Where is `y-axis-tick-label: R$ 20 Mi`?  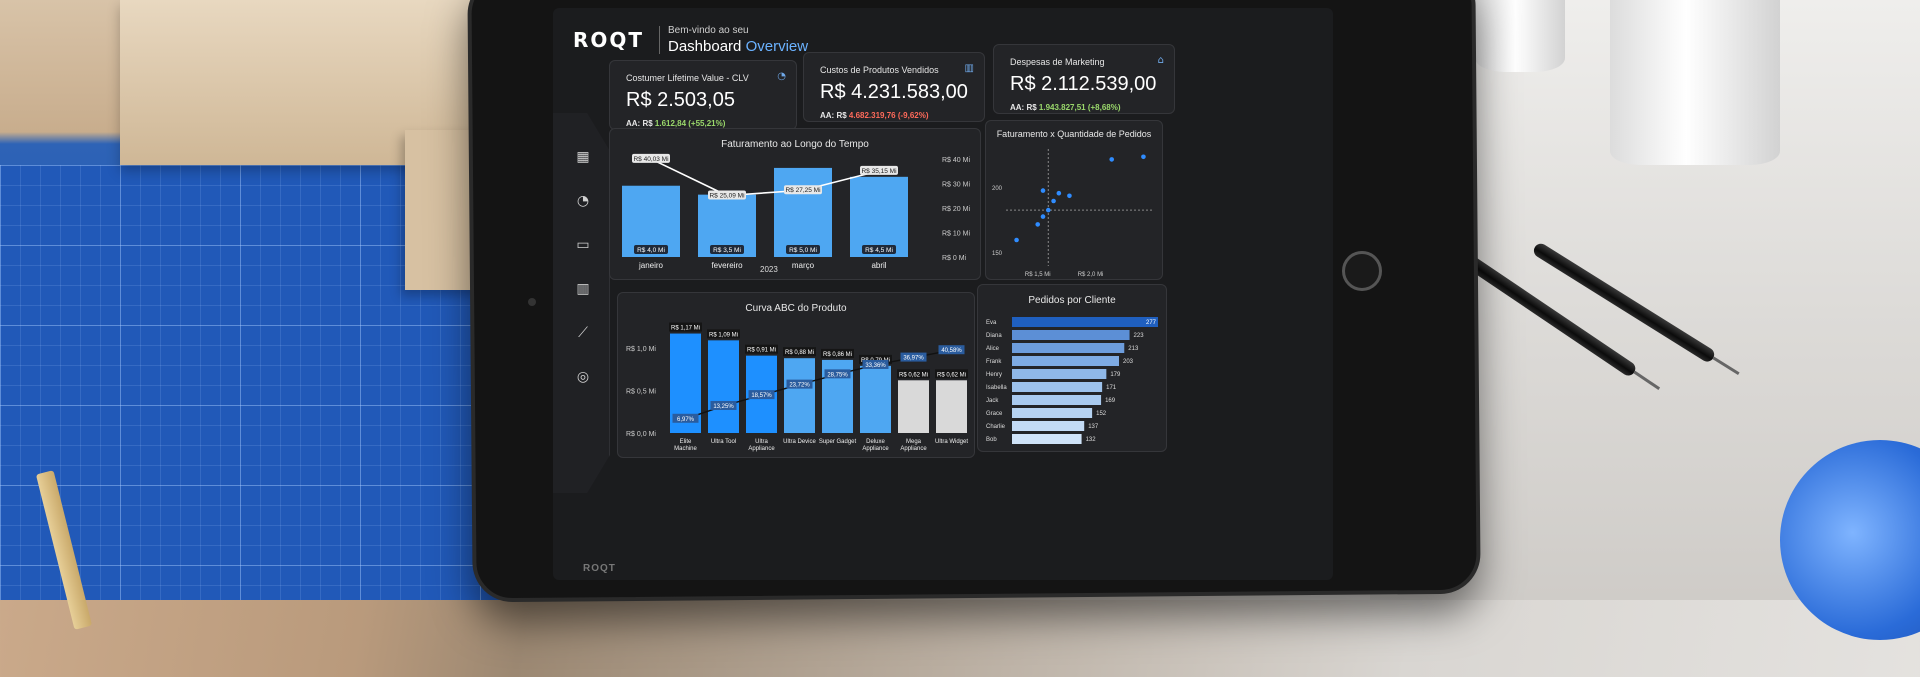
y-axis-tick-label: R$ 20 Mi is located at coordinates (956, 209).